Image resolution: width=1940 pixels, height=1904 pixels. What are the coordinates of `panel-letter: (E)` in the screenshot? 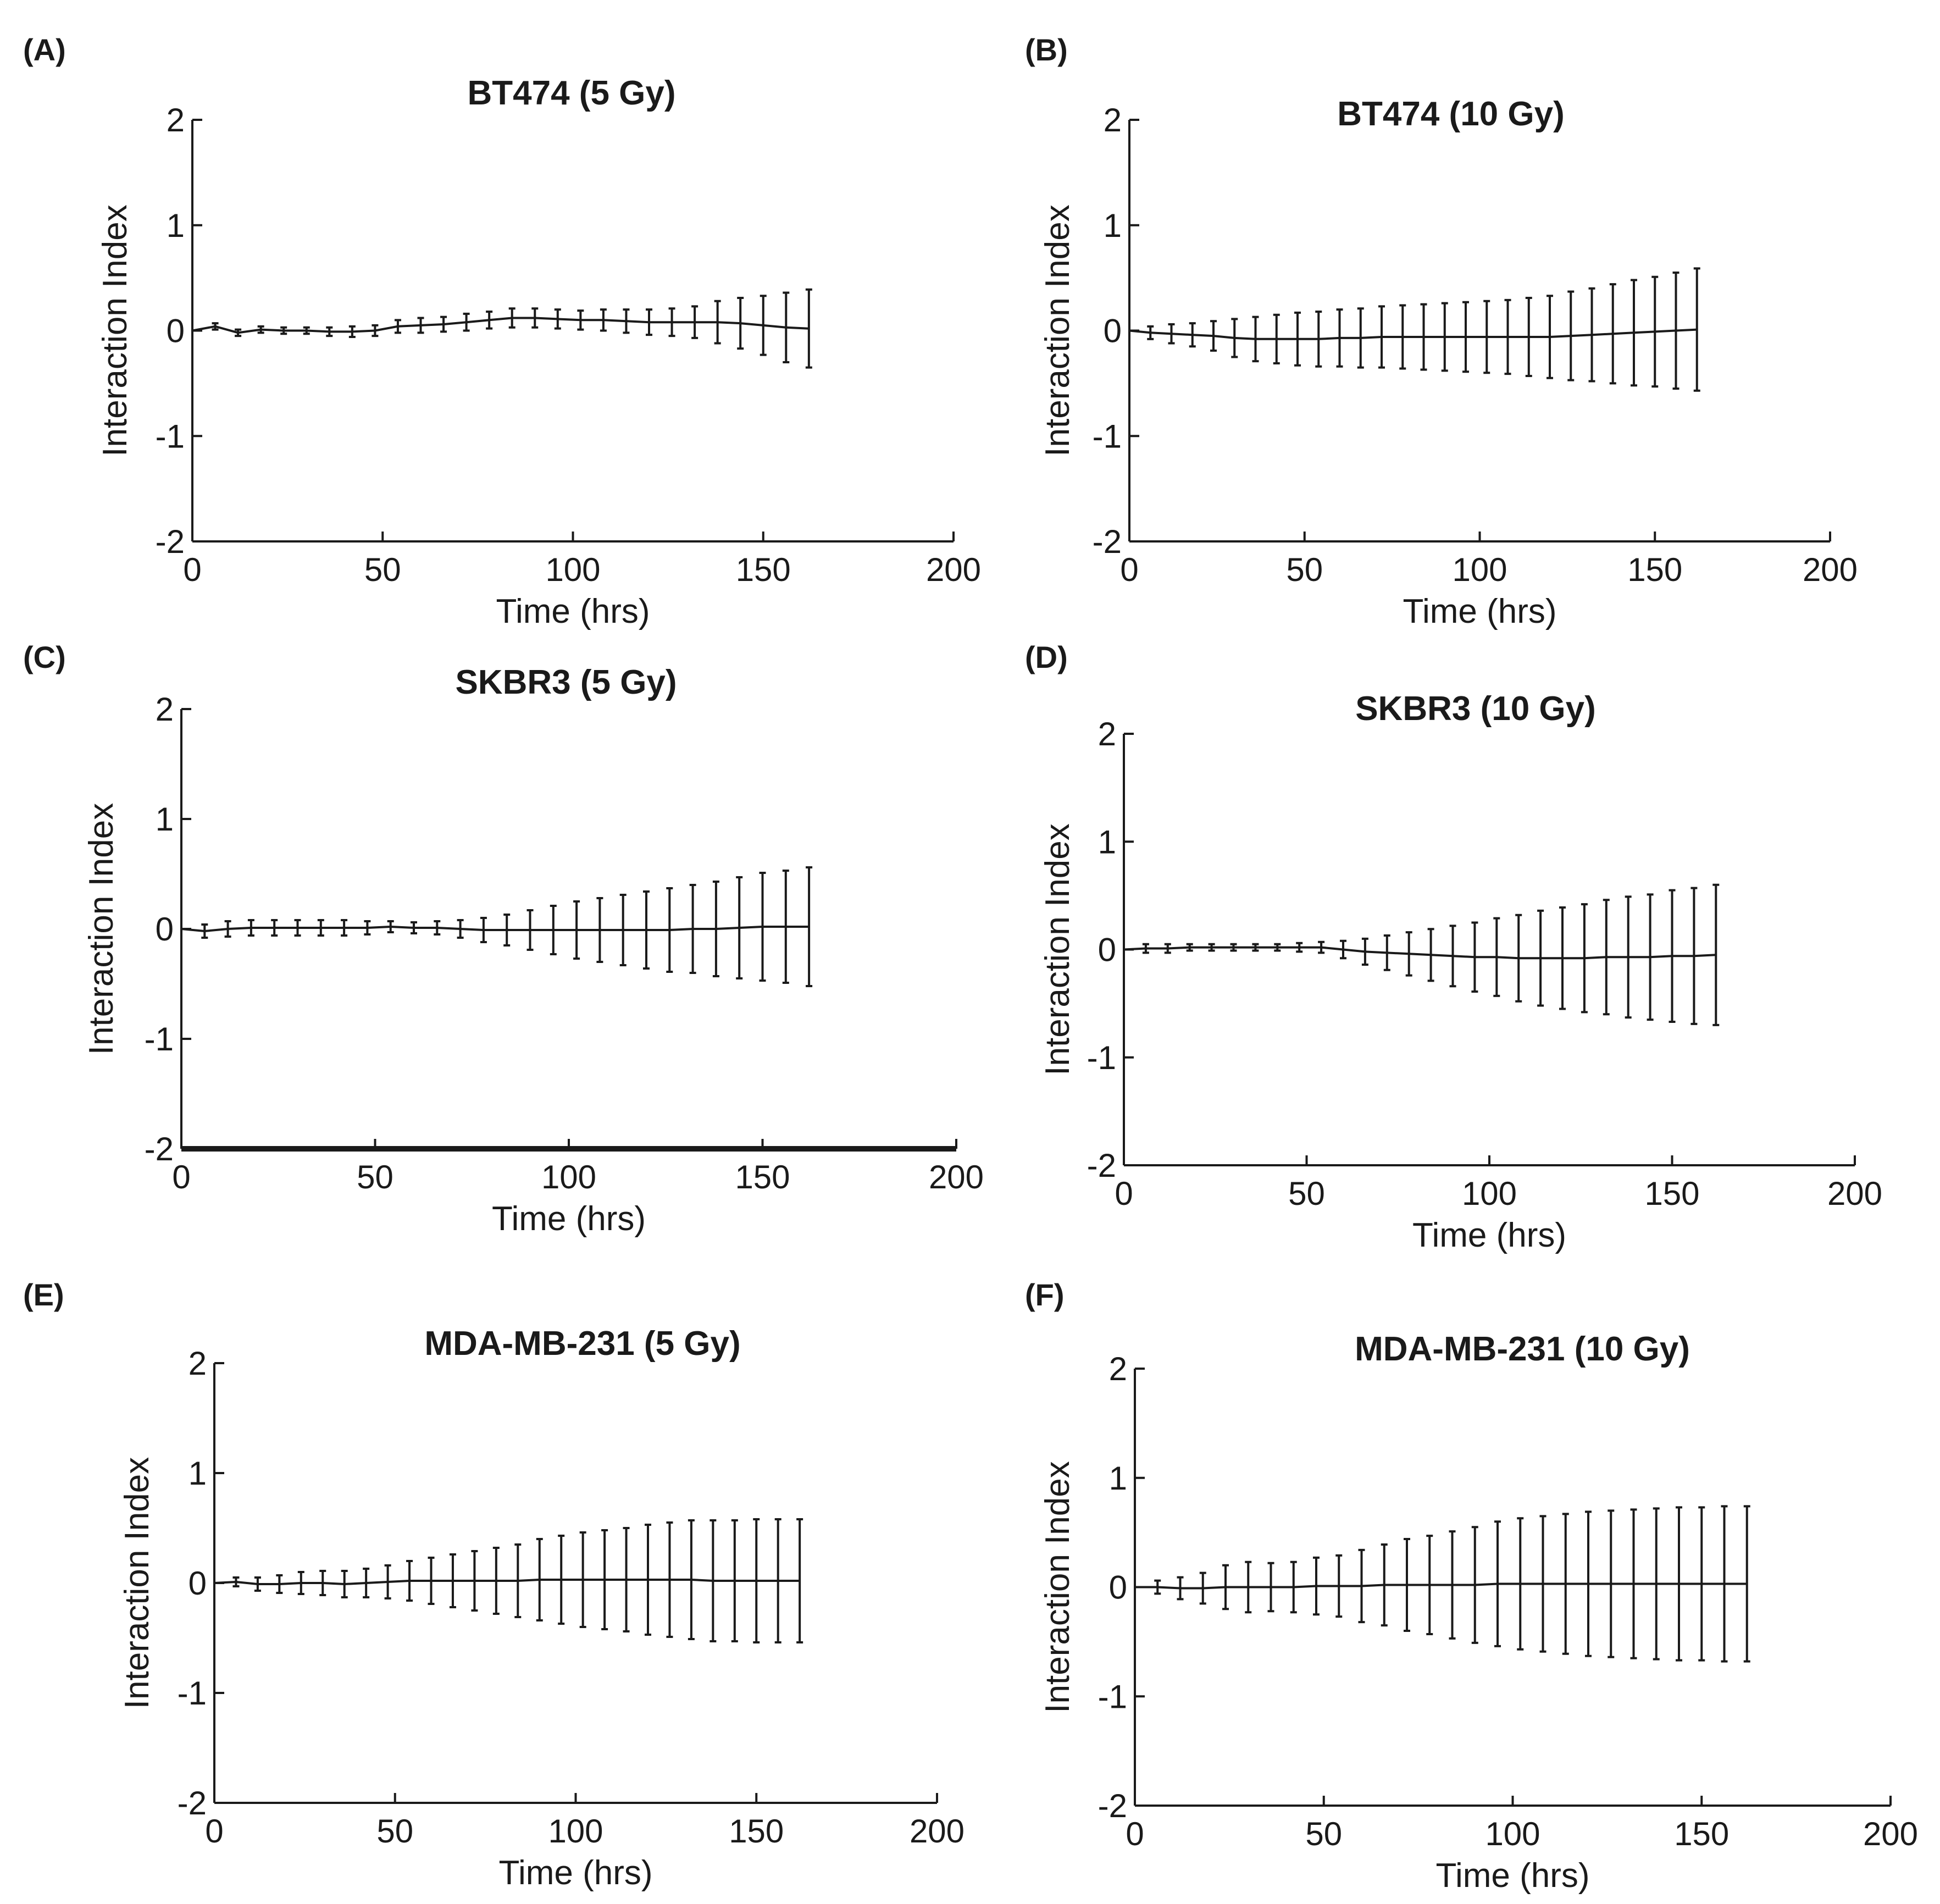 It's located at (43, 1295).